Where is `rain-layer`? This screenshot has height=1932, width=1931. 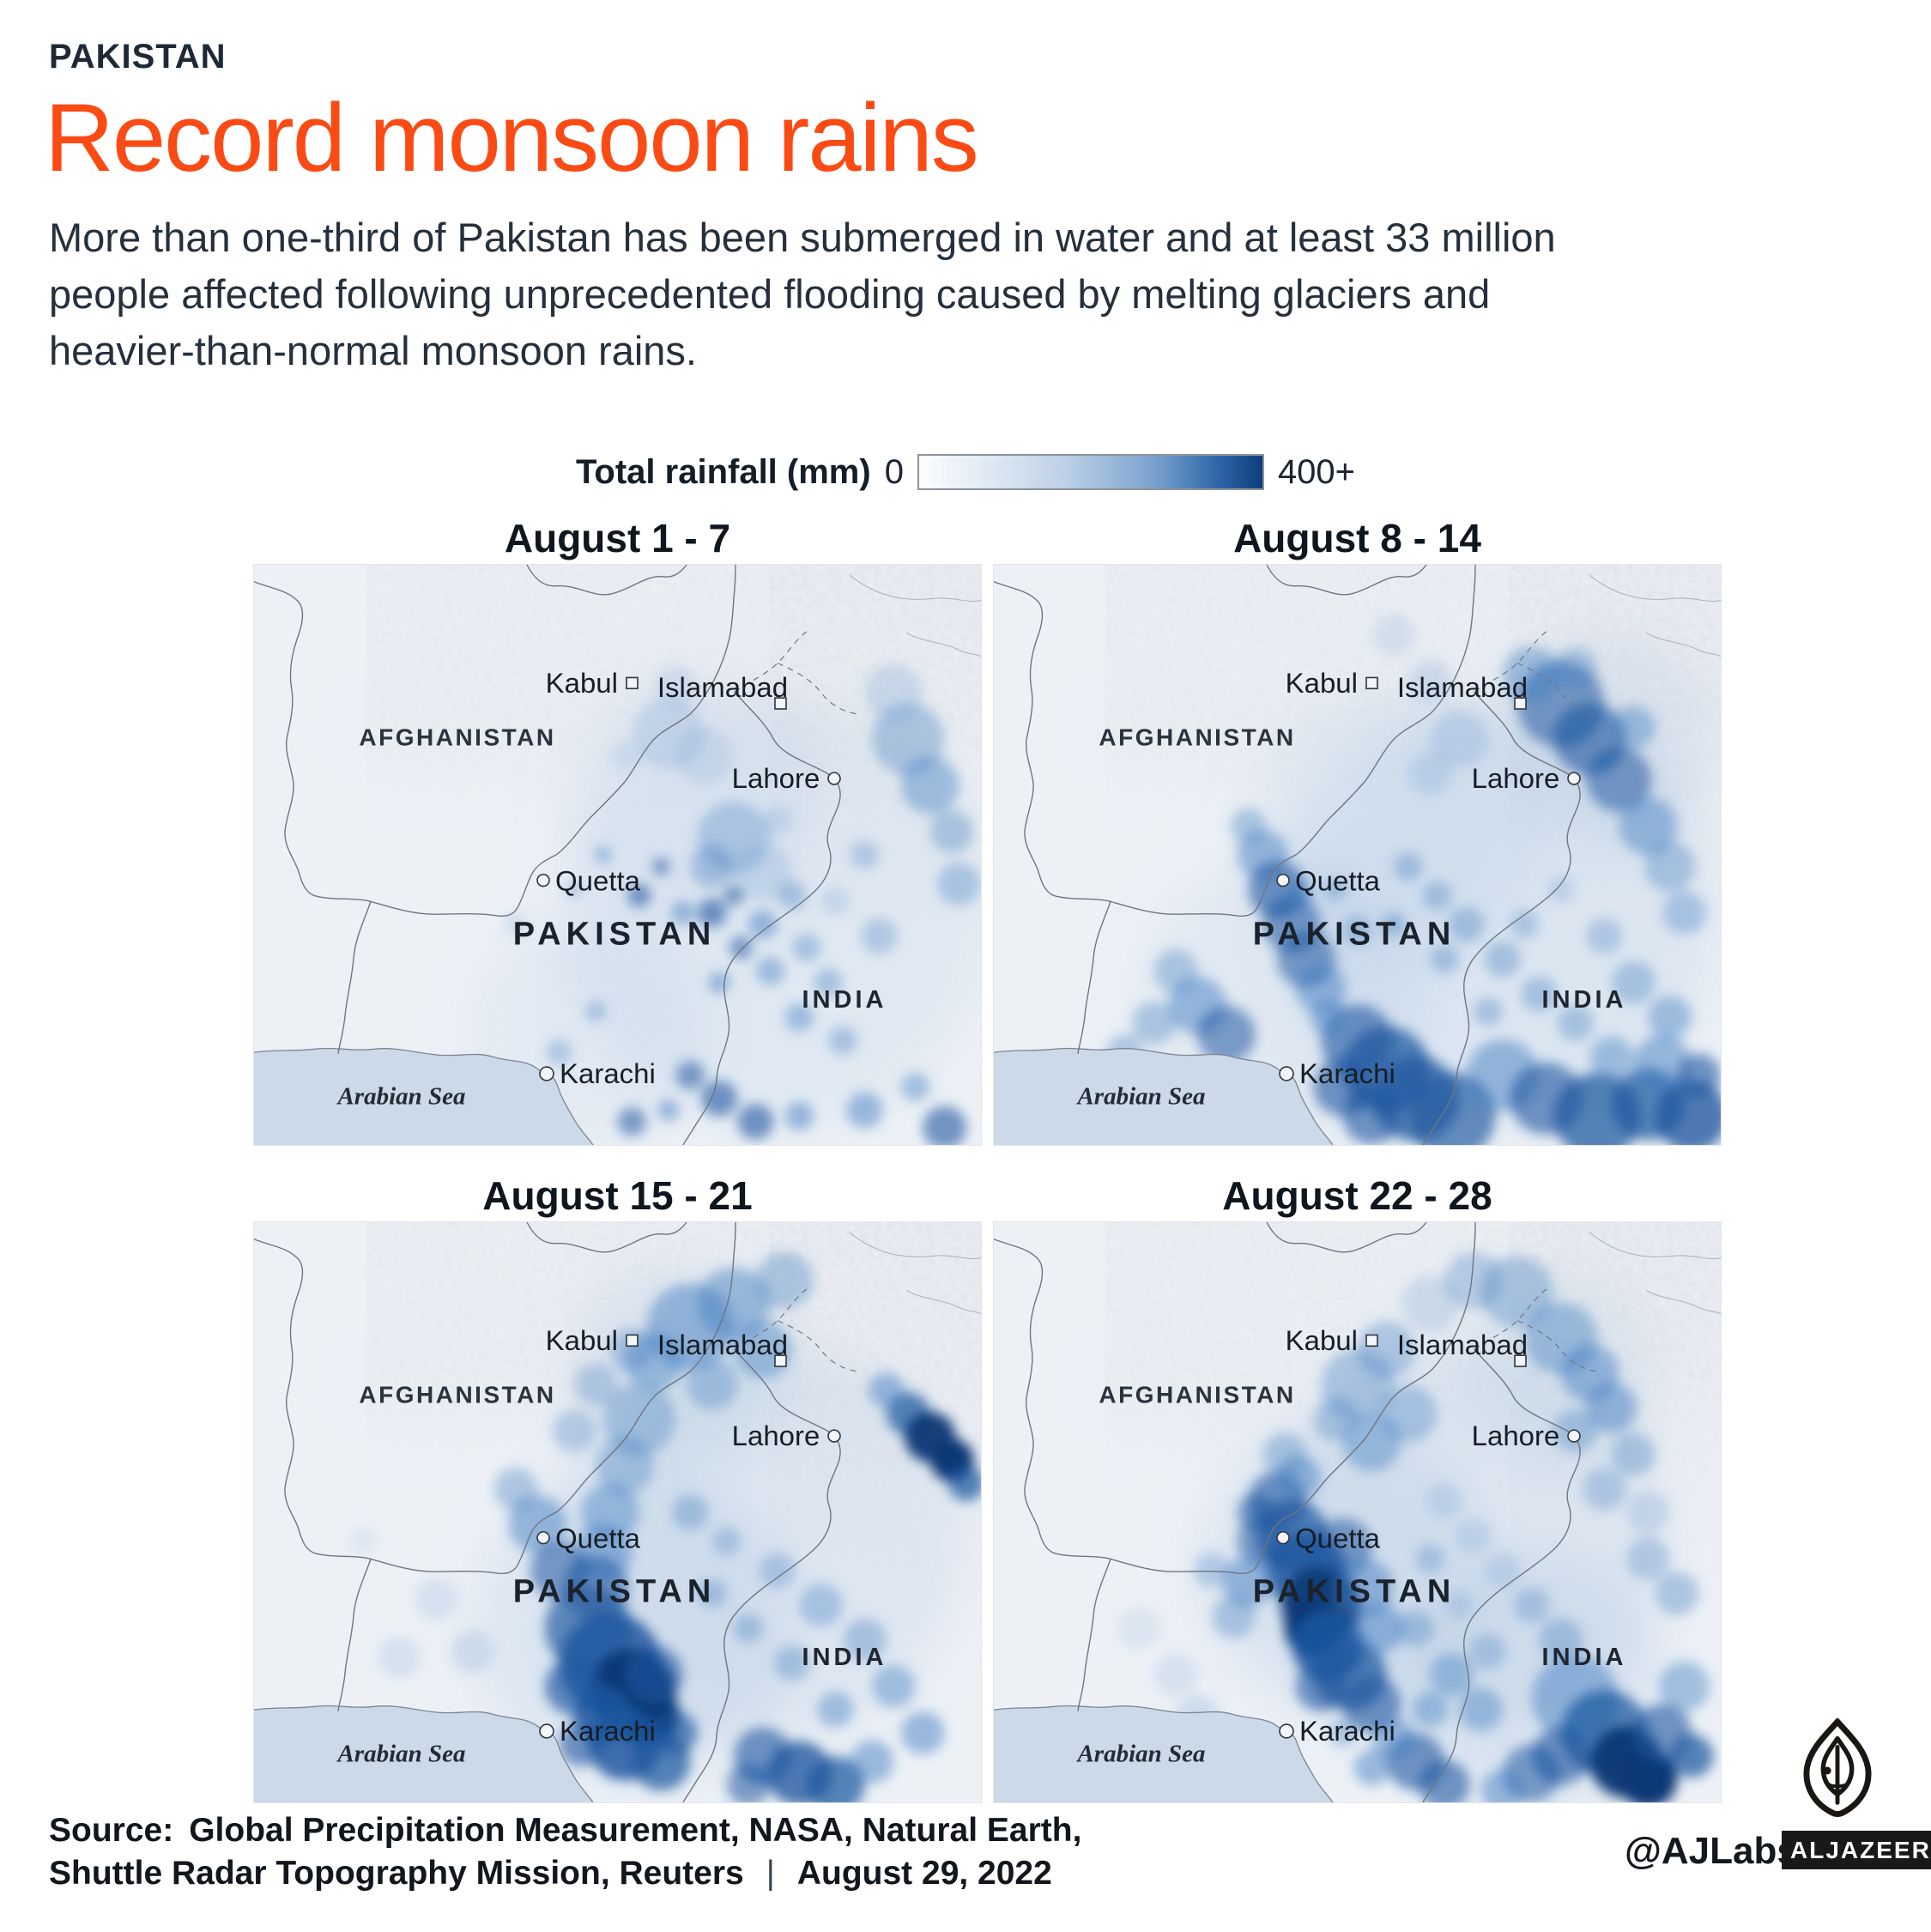
rain-layer is located at coordinates (1415, 1527).